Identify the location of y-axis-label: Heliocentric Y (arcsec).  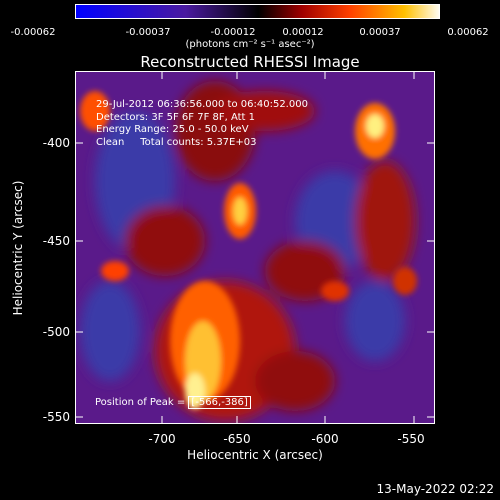
(18, 248).